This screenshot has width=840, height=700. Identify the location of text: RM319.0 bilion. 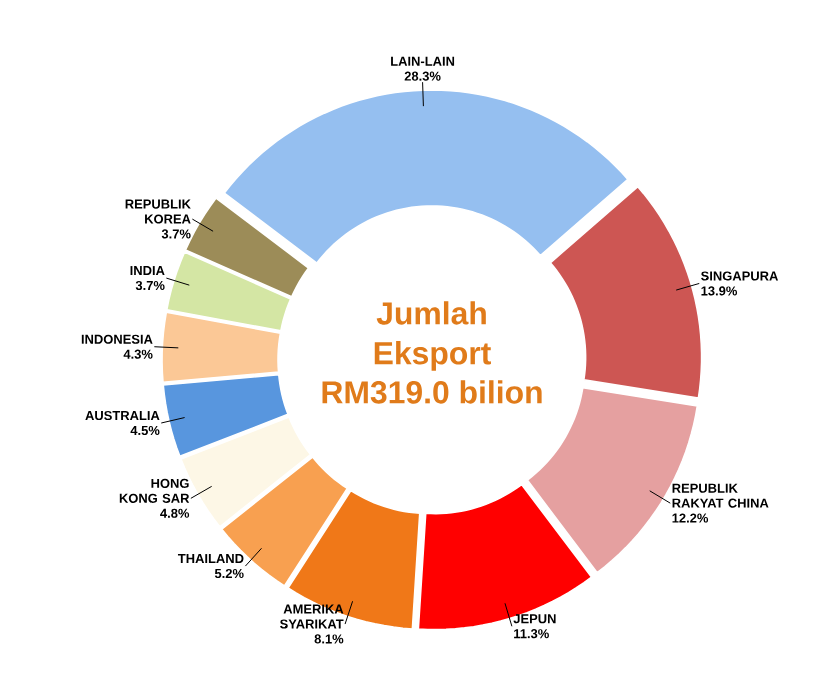
(432, 392).